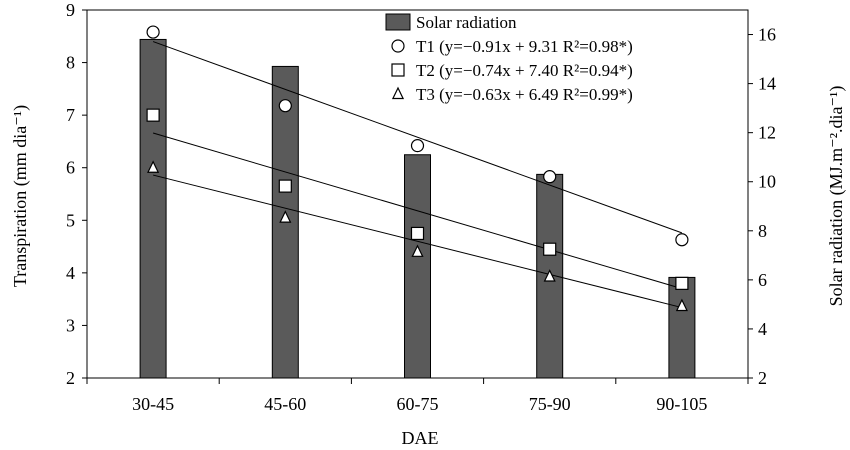  Describe the element at coordinates (767, 84) in the screenshot. I see `y-right-tick-label: 14` at that location.